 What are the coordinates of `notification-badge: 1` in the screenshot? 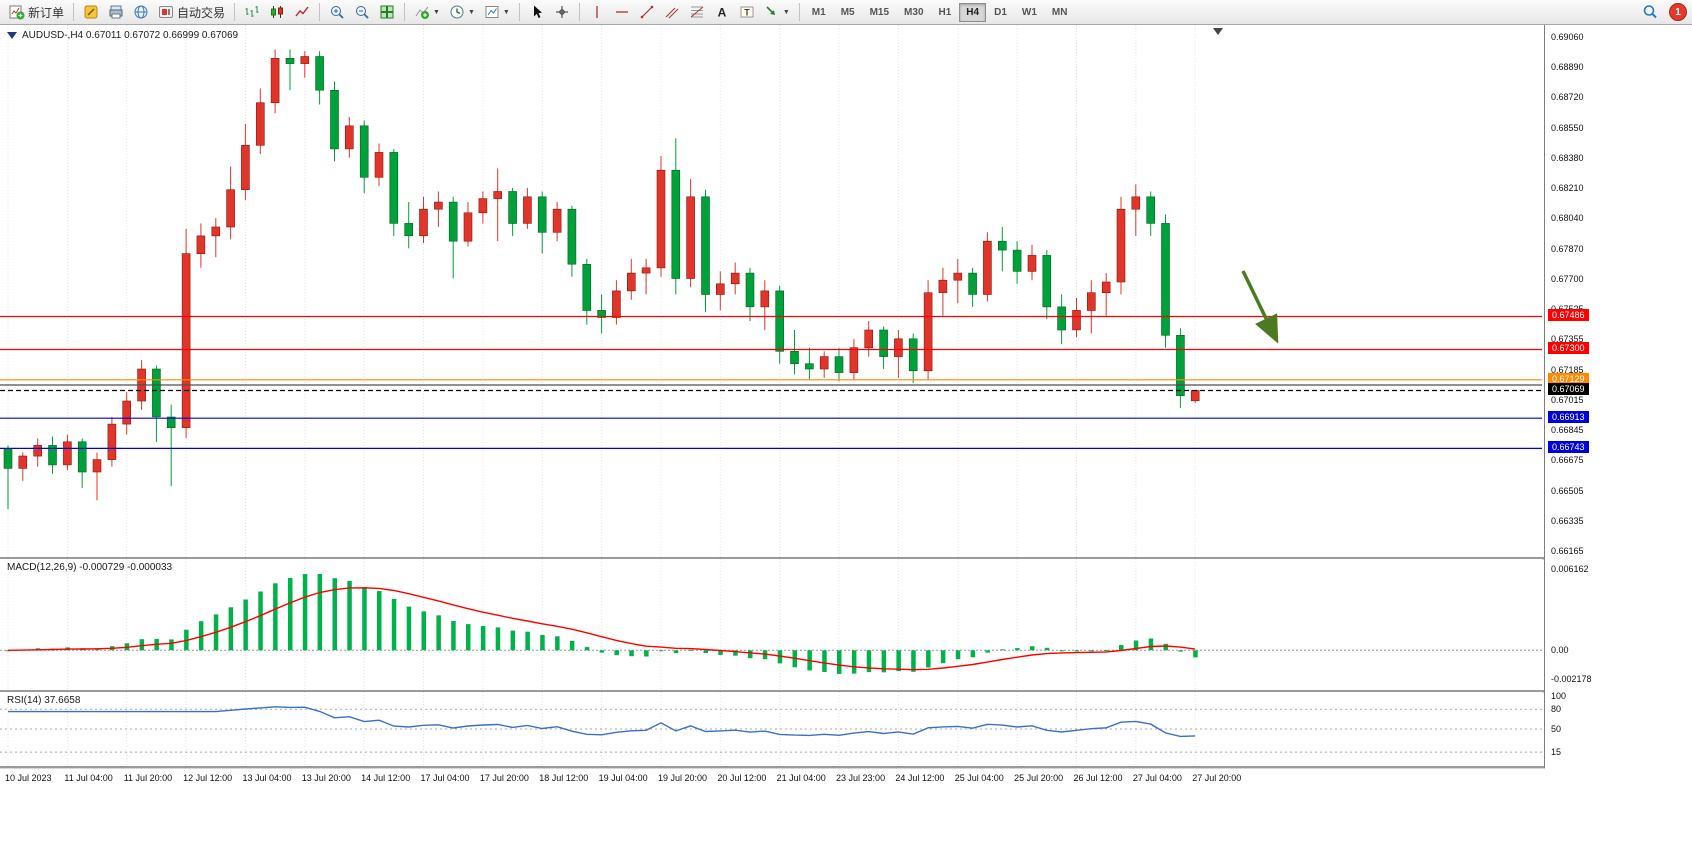 It's located at (1678, 12).